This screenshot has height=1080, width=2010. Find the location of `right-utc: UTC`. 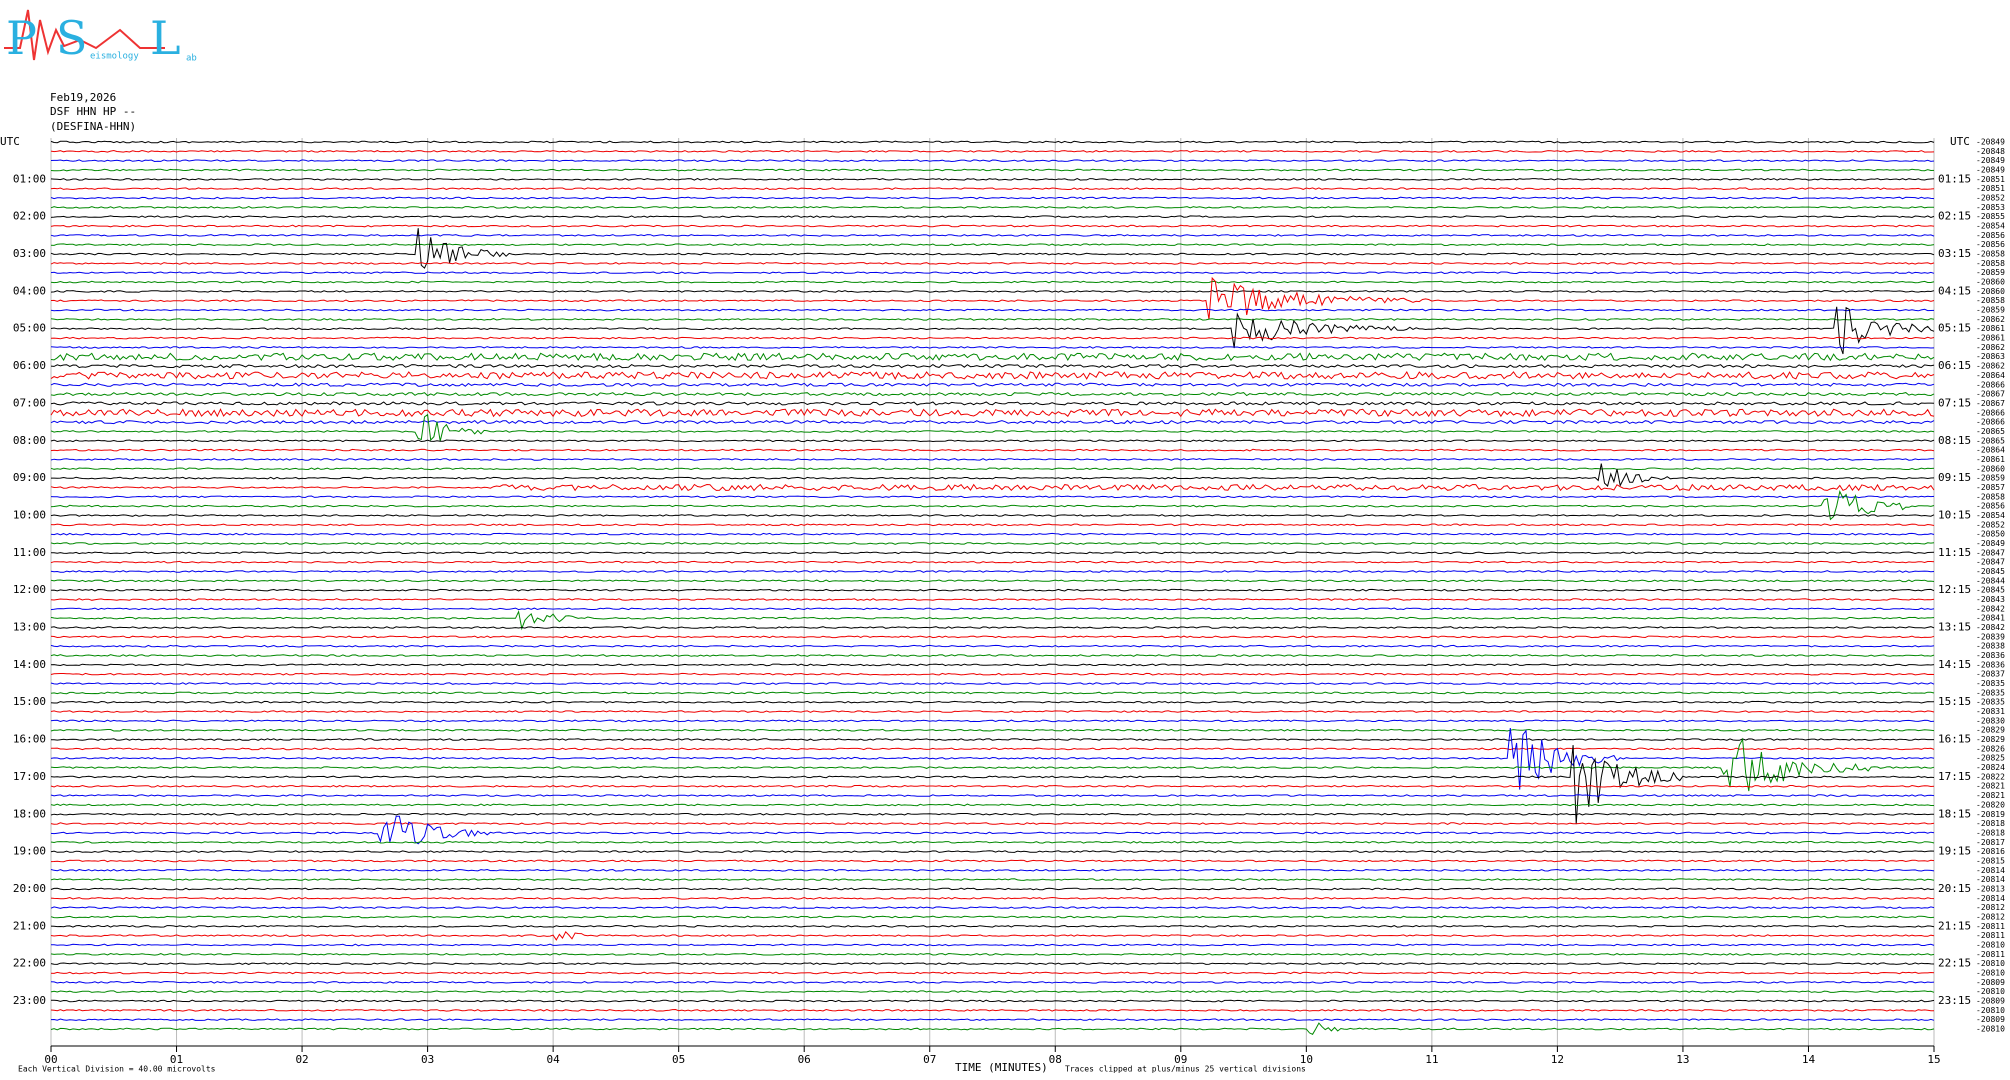

right-utc: UTC is located at coordinates (1960, 141).